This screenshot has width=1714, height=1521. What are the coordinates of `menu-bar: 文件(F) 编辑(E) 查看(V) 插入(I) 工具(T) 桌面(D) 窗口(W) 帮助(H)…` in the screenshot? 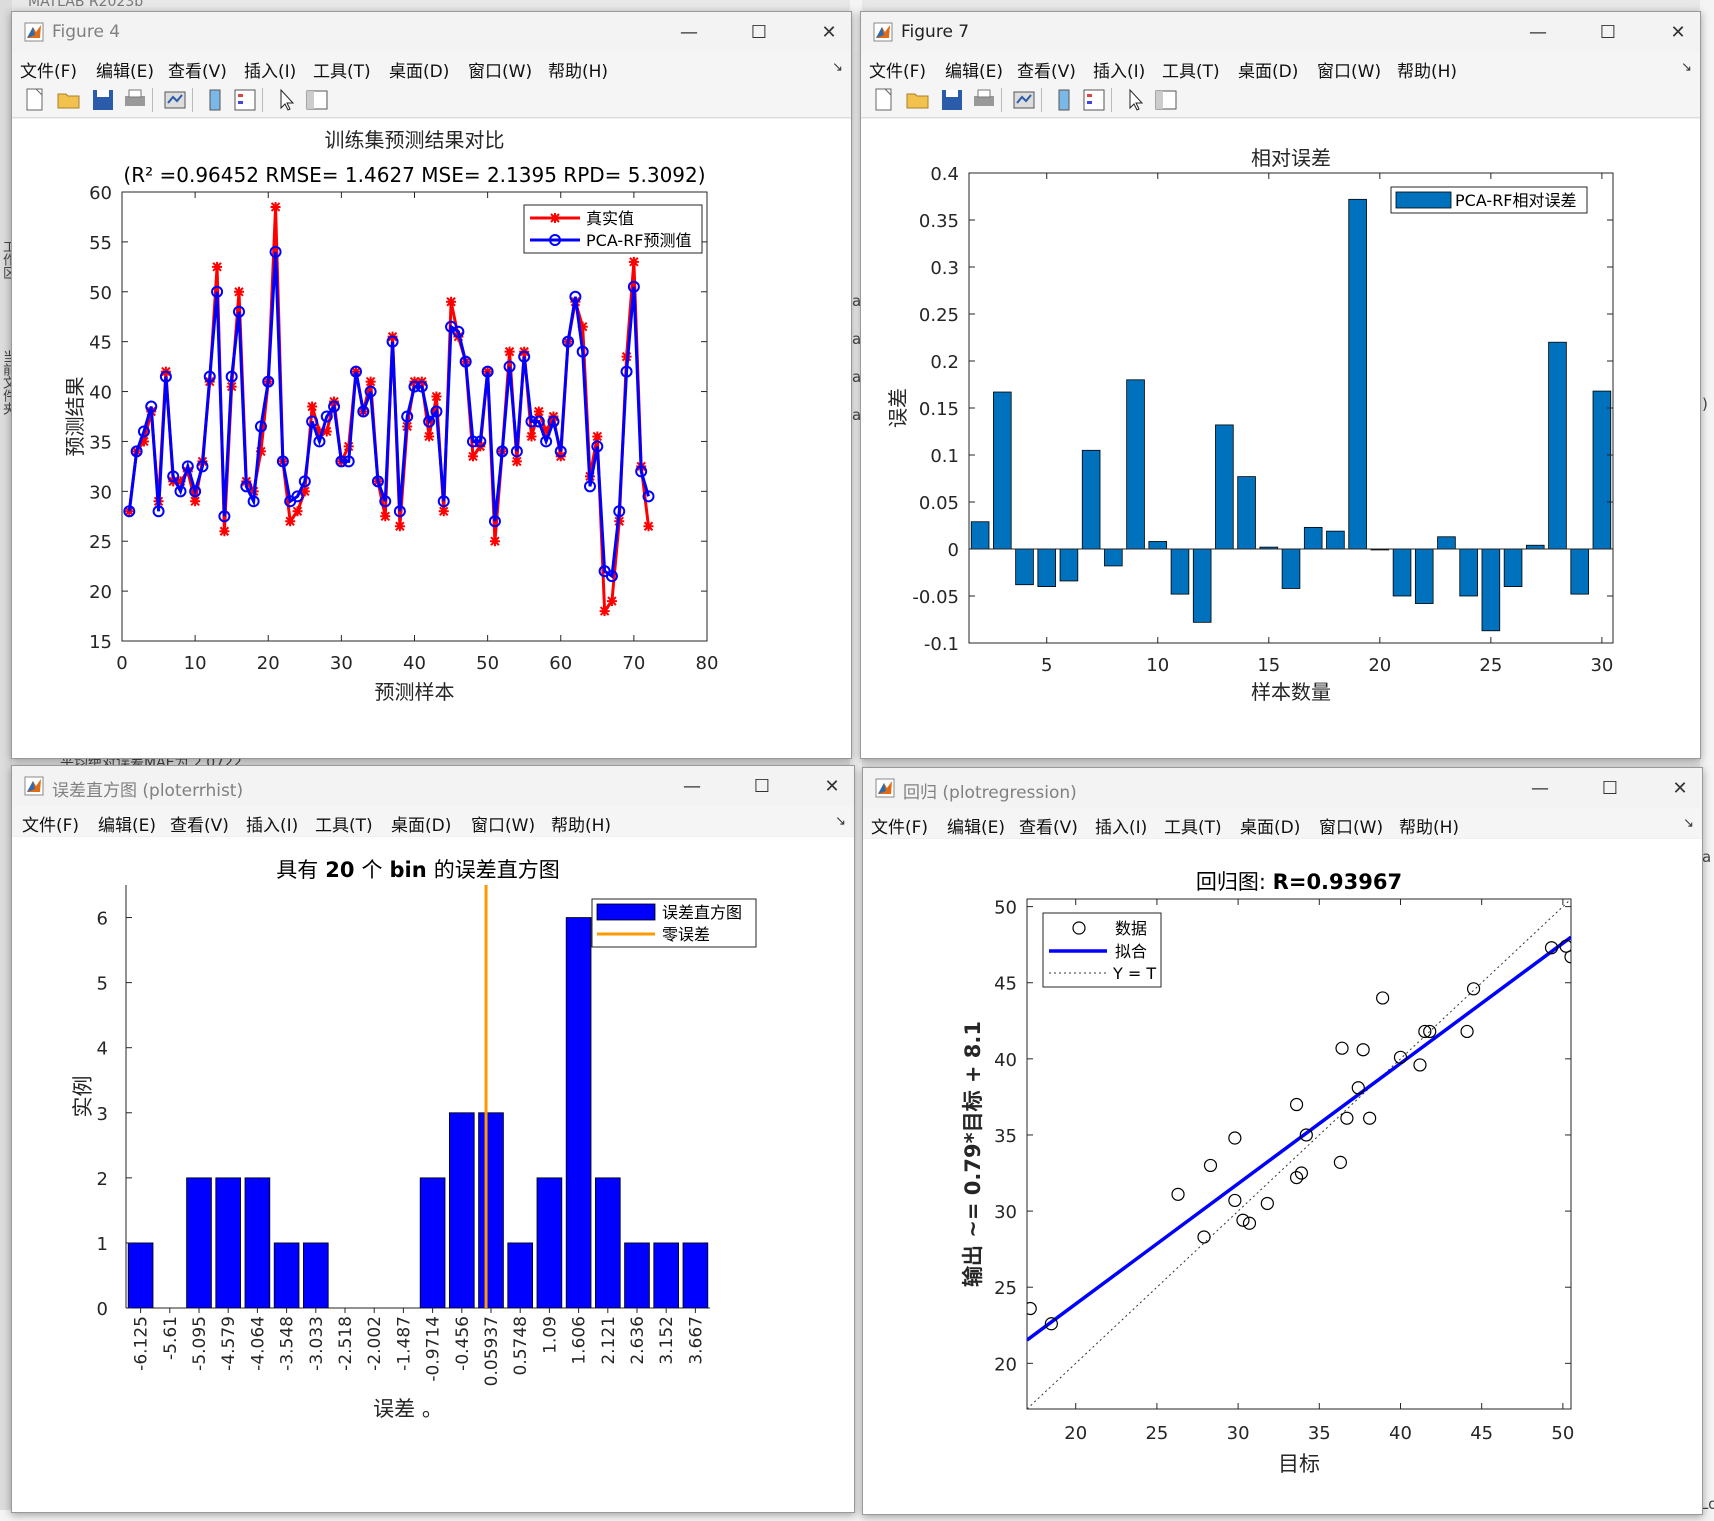 It's located at (431, 67).